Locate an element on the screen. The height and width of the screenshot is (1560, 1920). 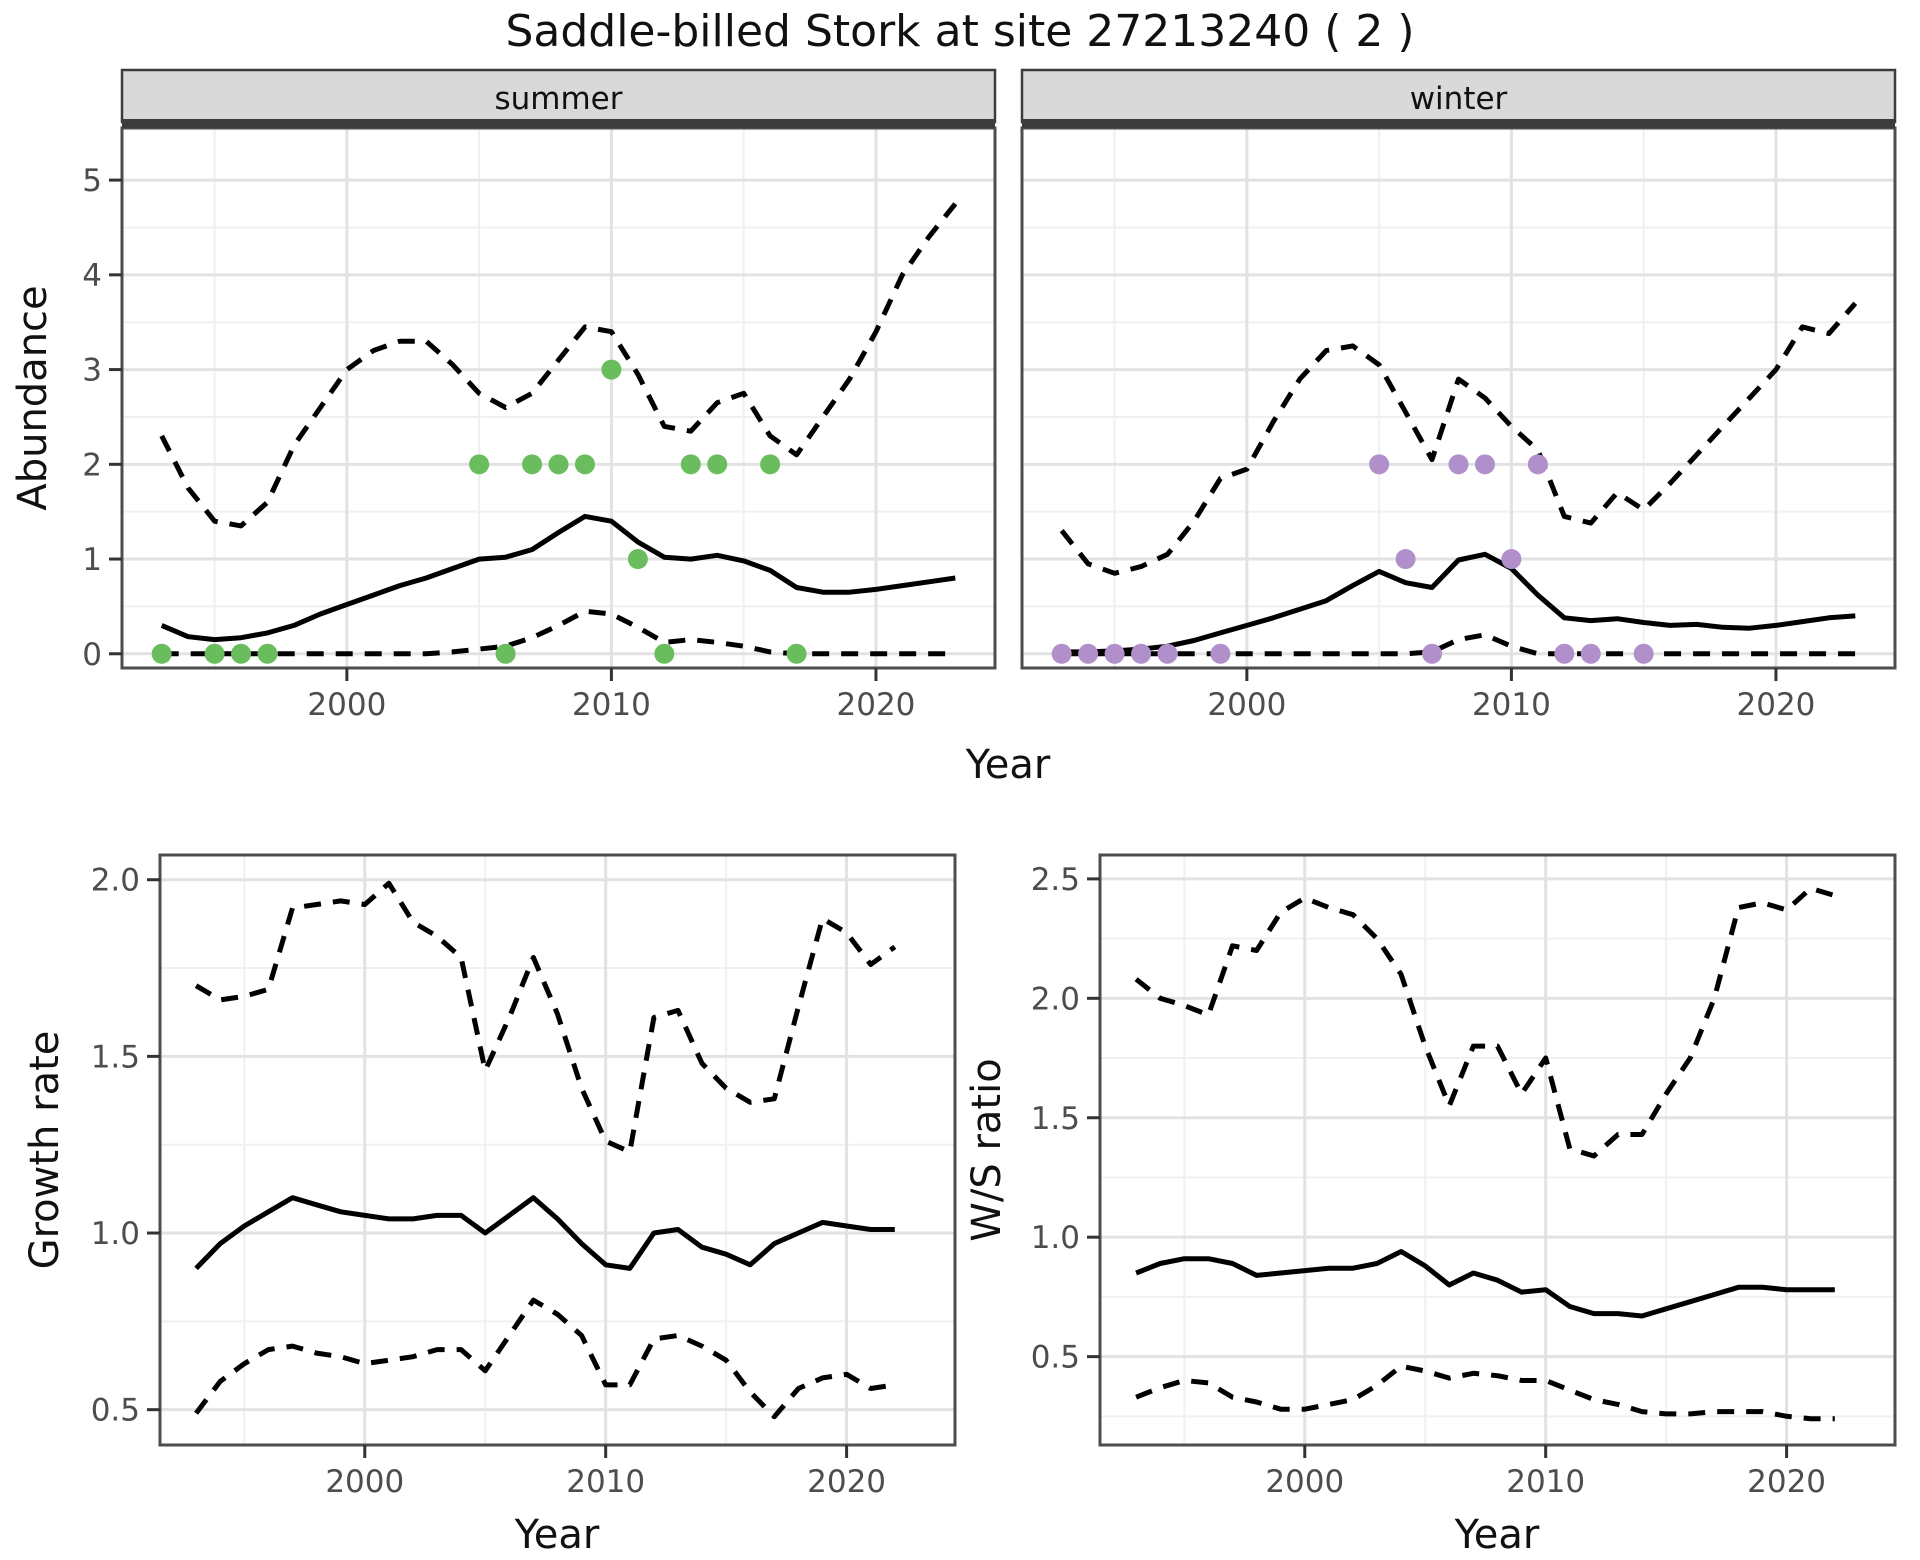
y-axis-title-growth-rate: Growth rate is located at coordinates (45, 1150).